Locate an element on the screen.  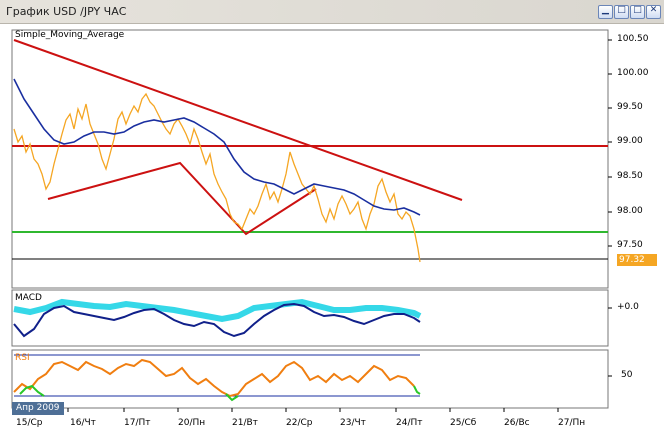
price-tick: 97.50 is located at coordinates (630, 245).